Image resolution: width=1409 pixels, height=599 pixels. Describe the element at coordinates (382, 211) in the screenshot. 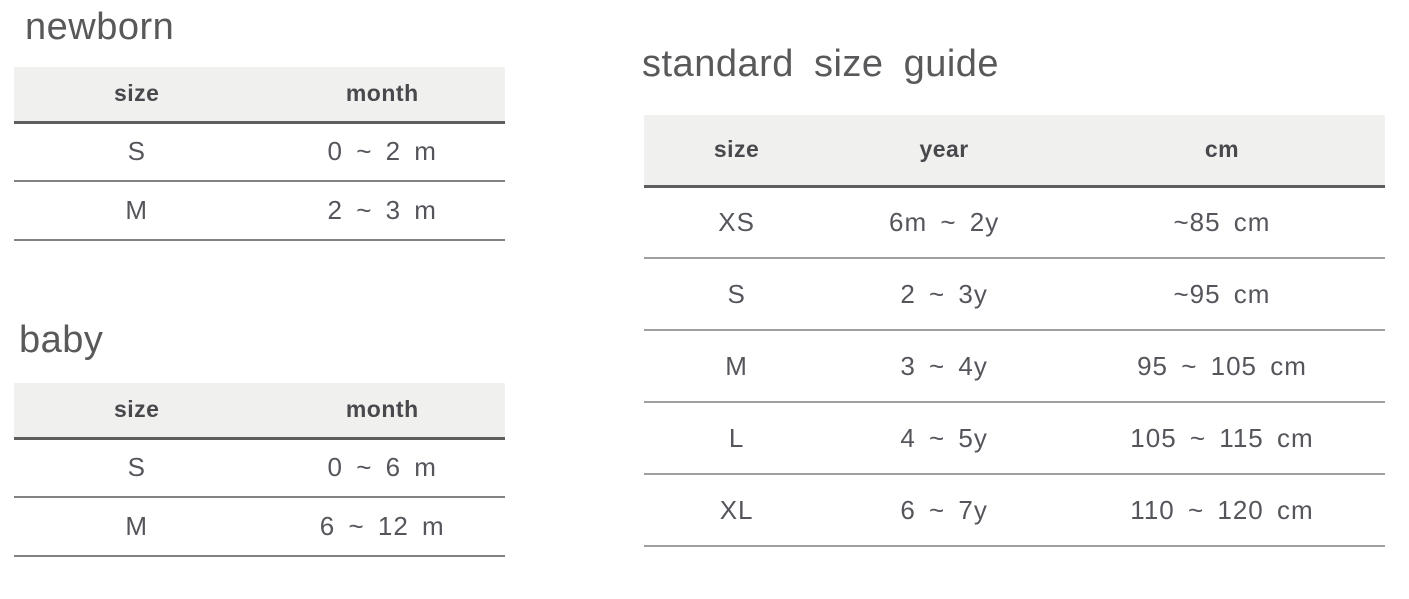

I see `month-cell: 2 ~ 3 m` at that location.